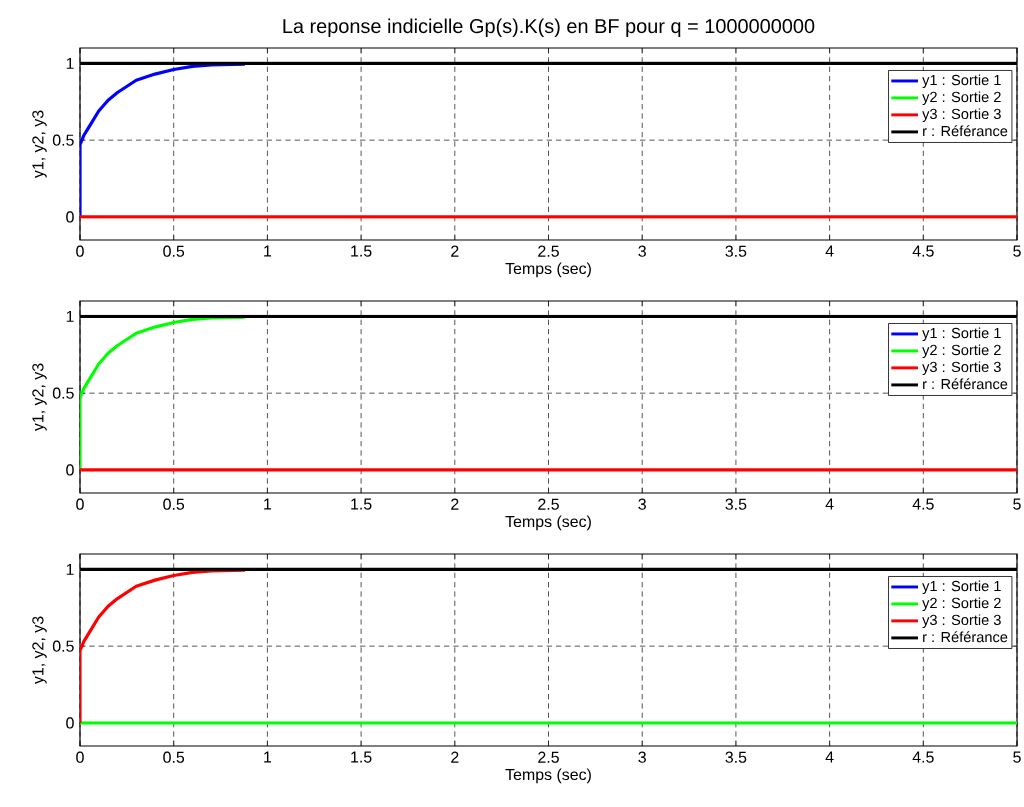  What do you see at coordinates (549, 28) in the screenshot?
I see `chart-title: La reponse indicielle Gp(s).K(s) en BF pour q = 1000000000` at bounding box center [549, 28].